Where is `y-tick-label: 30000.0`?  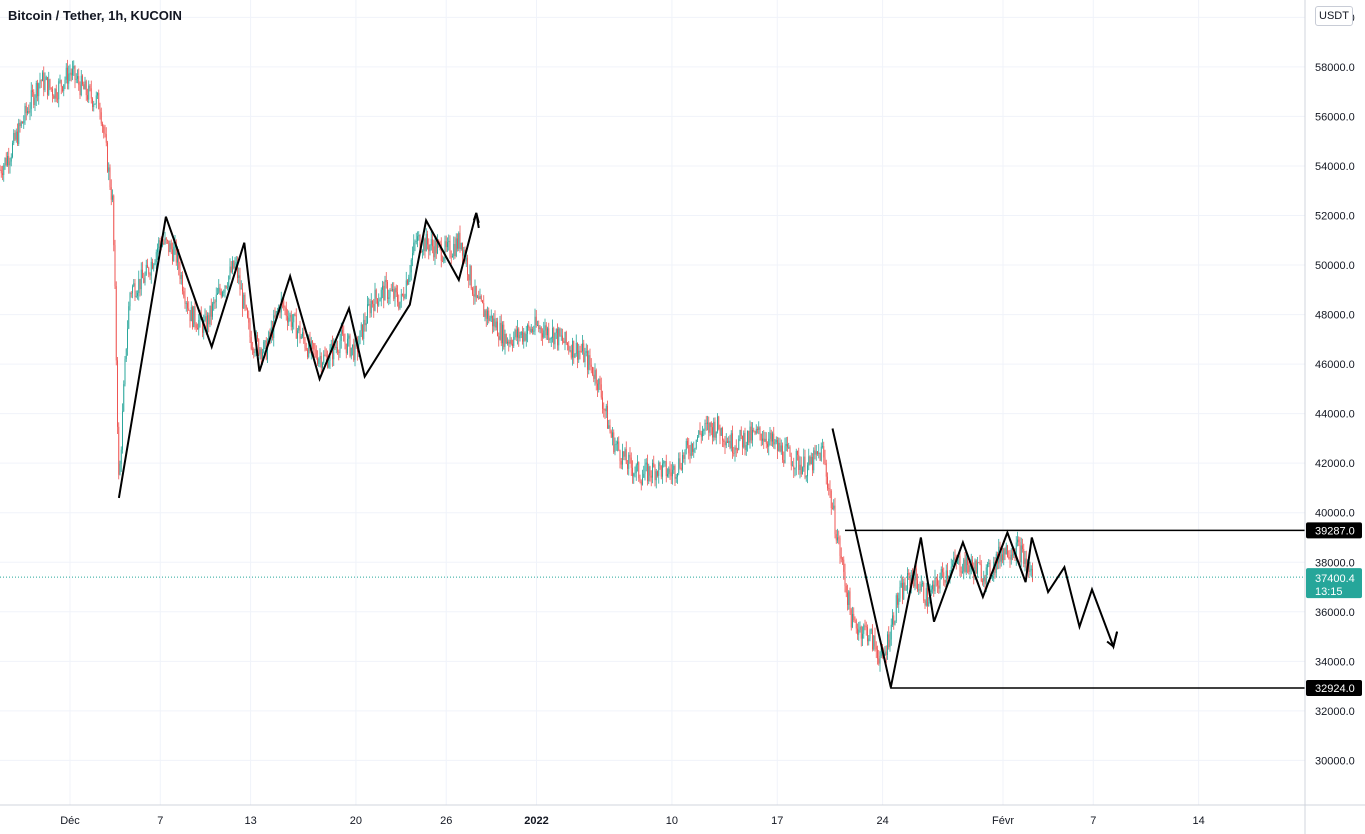 y-tick-label: 30000.0 is located at coordinates (1335, 761).